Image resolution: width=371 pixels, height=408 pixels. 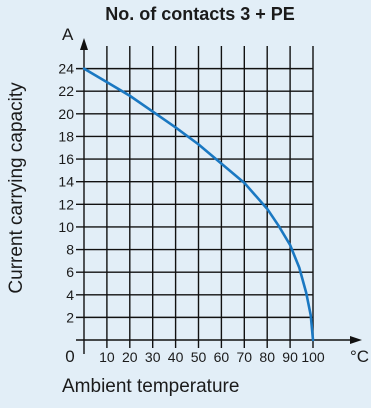 I want to click on y-tick-label-24: 24, so click(x=66, y=69).